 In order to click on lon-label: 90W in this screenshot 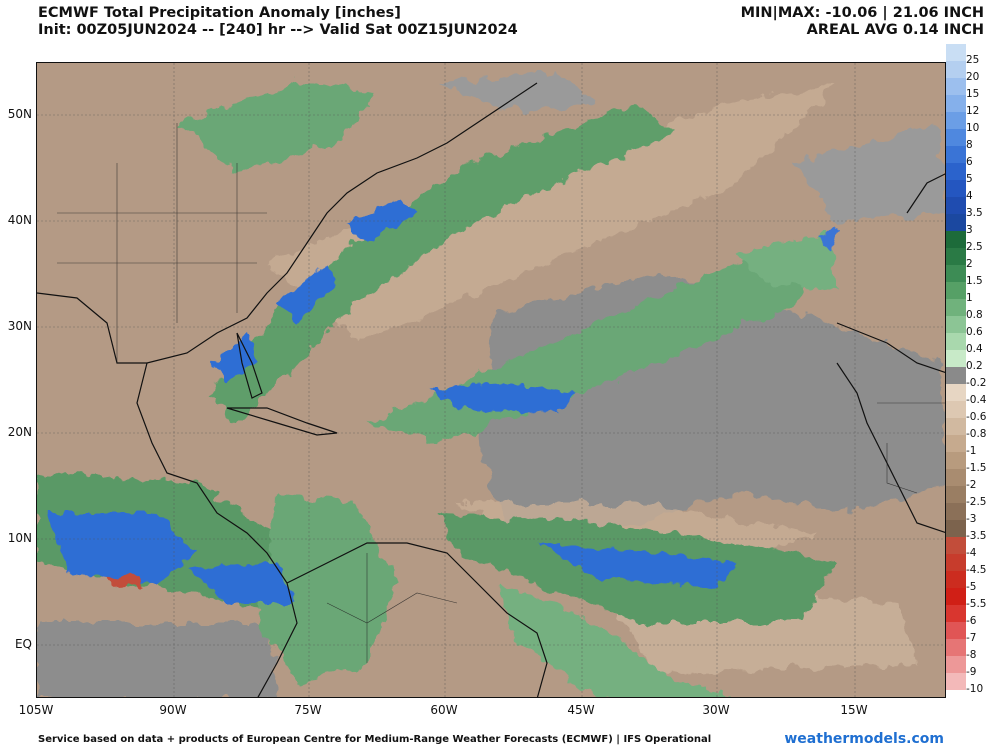, I will do `click(173, 710)`.